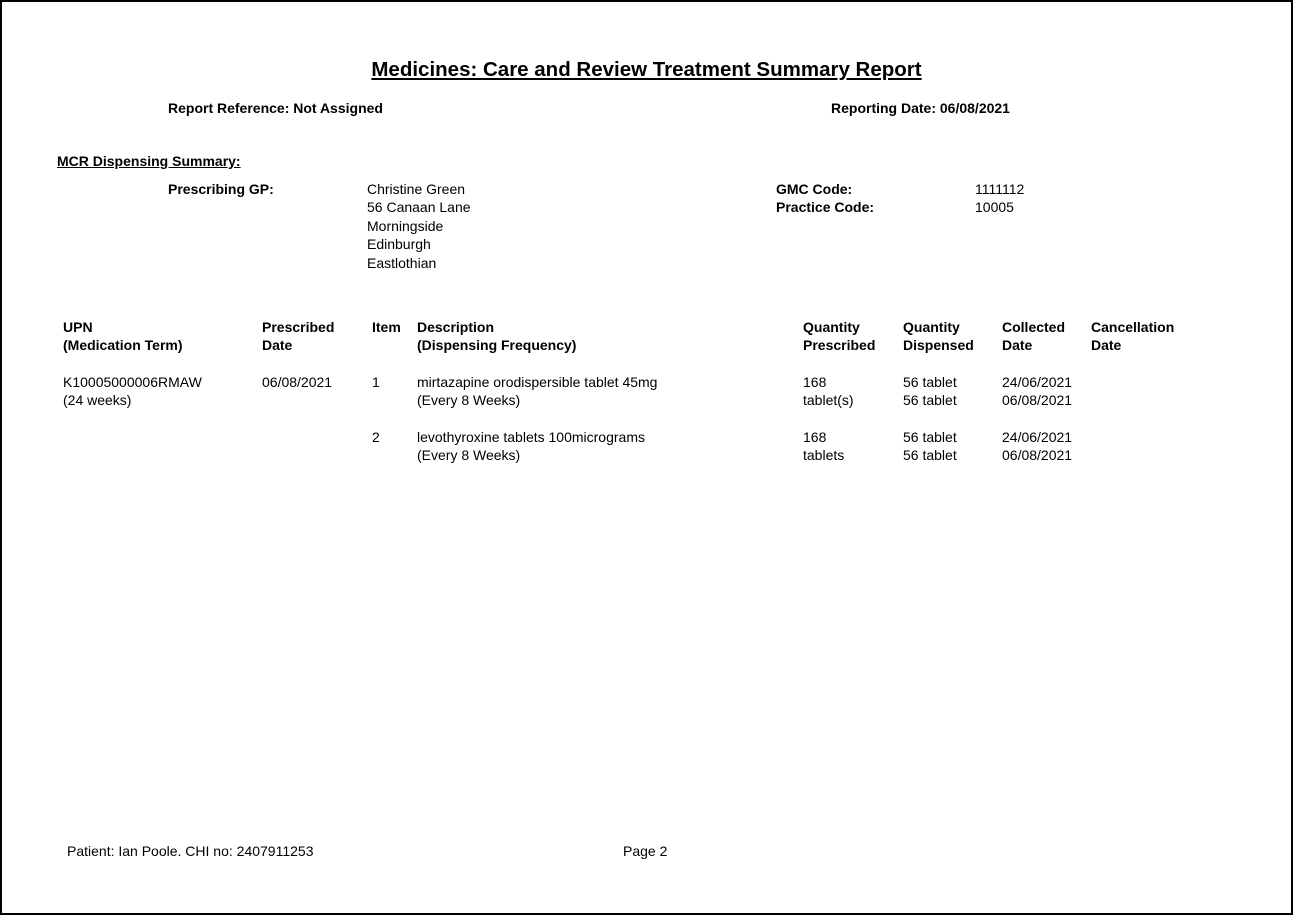 The width and height of the screenshot is (1293, 915). What do you see at coordinates (419, 207) in the screenshot?
I see `gp-address-line: 56 Canaan Lane` at bounding box center [419, 207].